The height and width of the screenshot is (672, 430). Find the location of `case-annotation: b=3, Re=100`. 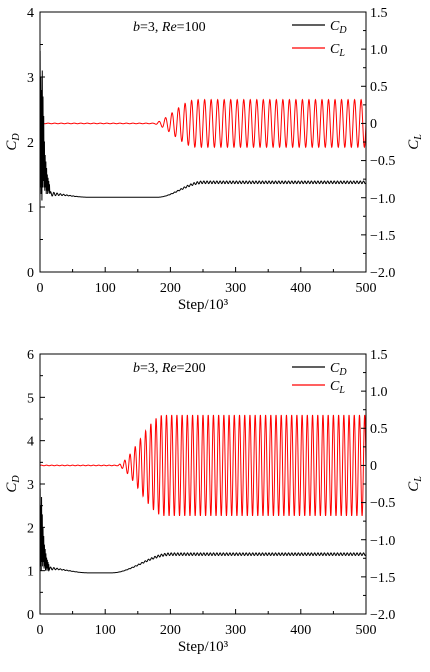

case-annotation: b=3, Re=100 is located at coordinates (169, 27).